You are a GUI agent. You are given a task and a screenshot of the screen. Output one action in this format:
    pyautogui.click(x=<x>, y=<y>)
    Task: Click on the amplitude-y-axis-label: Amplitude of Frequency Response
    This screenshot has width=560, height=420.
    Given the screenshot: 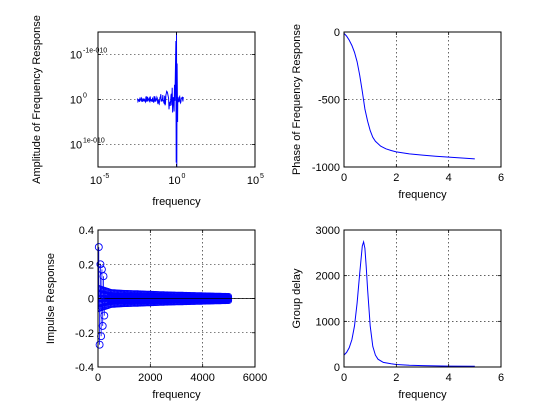 What is the action you would take?
    pyautogui.click(x=37, y=99)
    